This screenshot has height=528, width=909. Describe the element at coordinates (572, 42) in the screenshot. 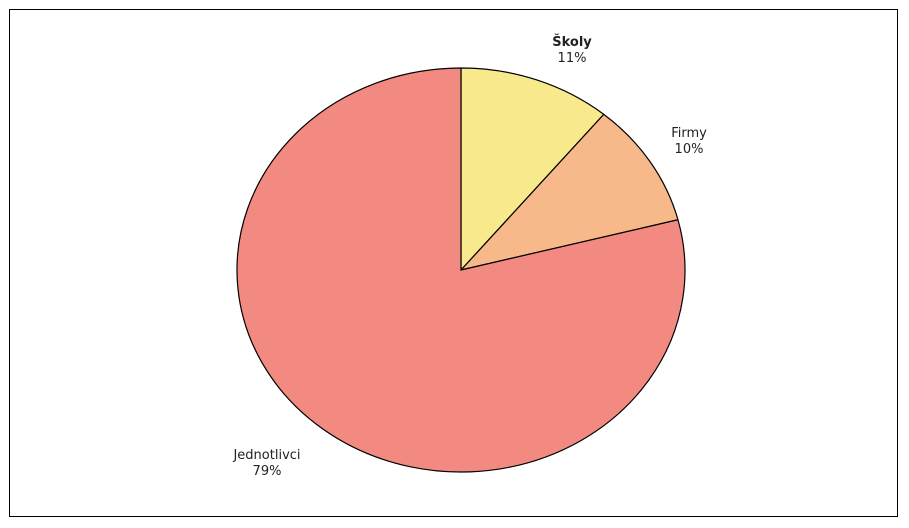

I see `slice-label-skoly: Školy` at that location.